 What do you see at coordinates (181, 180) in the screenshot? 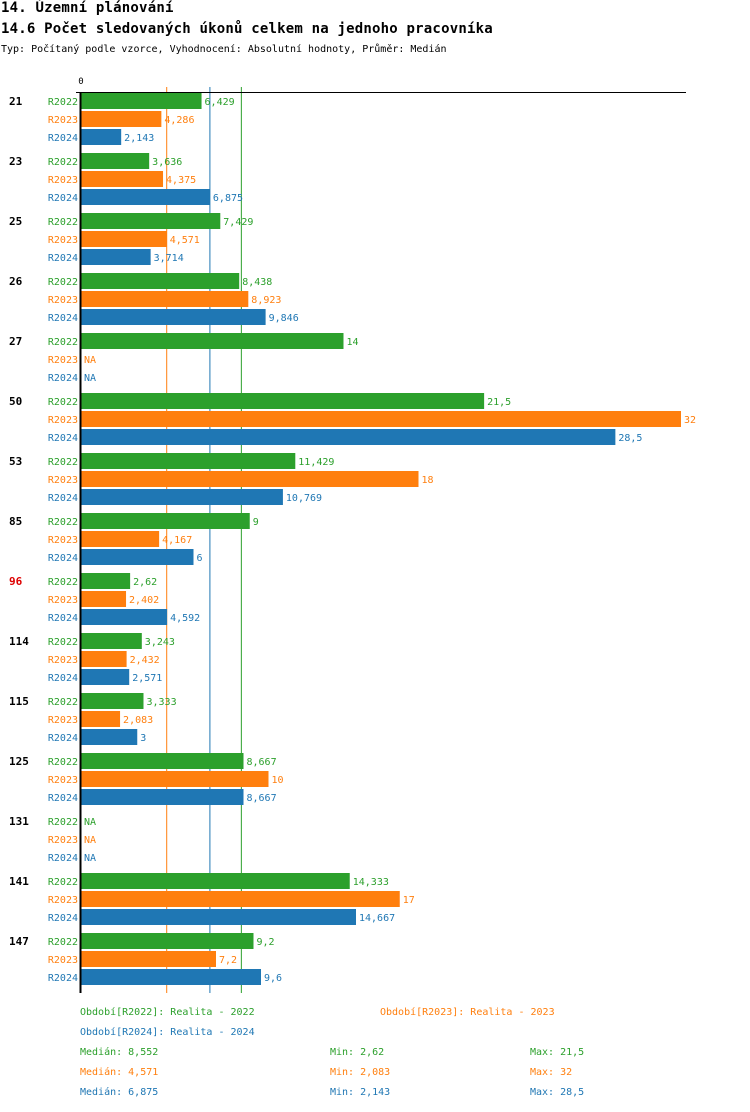
I see `data-label: 4,375` at bounding box center [181, 180].